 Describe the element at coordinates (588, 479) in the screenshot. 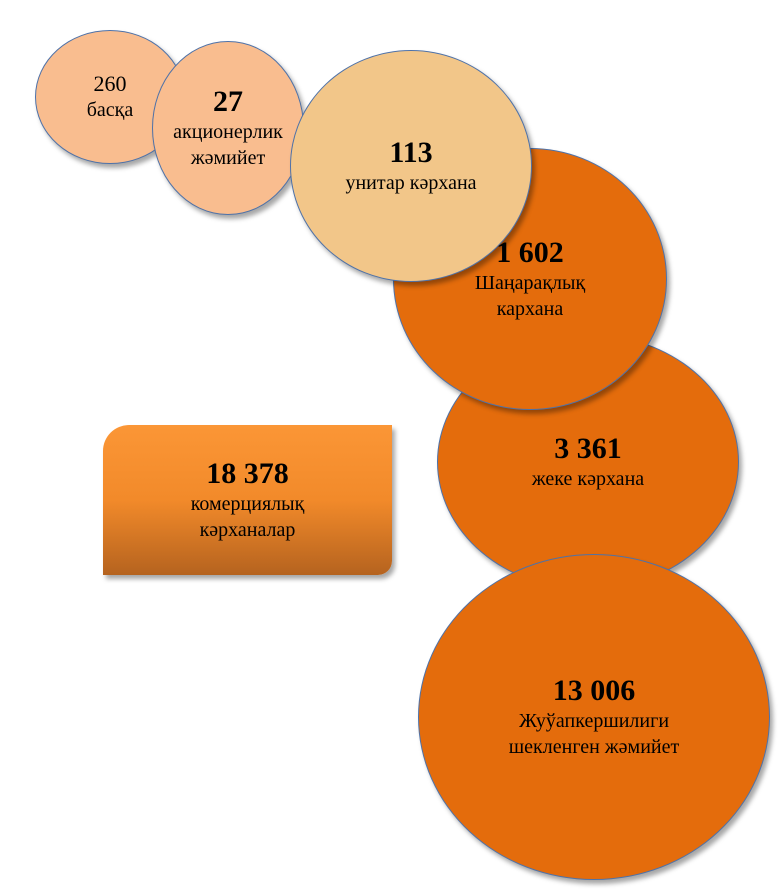

I see `bubble-label: жеке кәрхана` at that location.